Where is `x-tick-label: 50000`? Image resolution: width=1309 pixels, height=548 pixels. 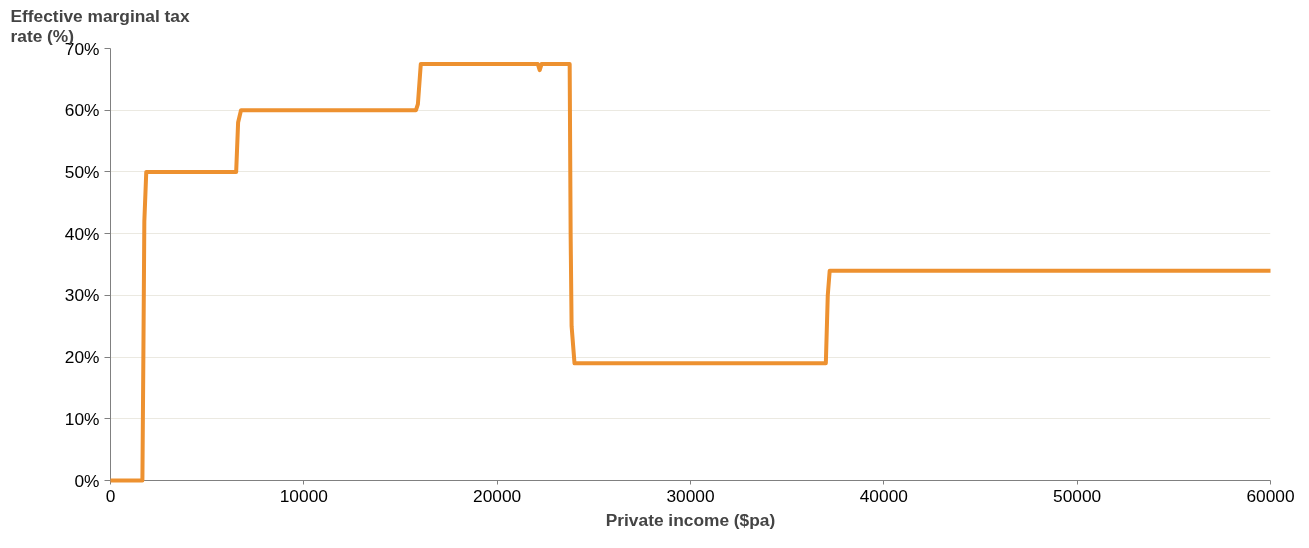 x-tick-label: 50000 is located at coordinates (1077, 495).